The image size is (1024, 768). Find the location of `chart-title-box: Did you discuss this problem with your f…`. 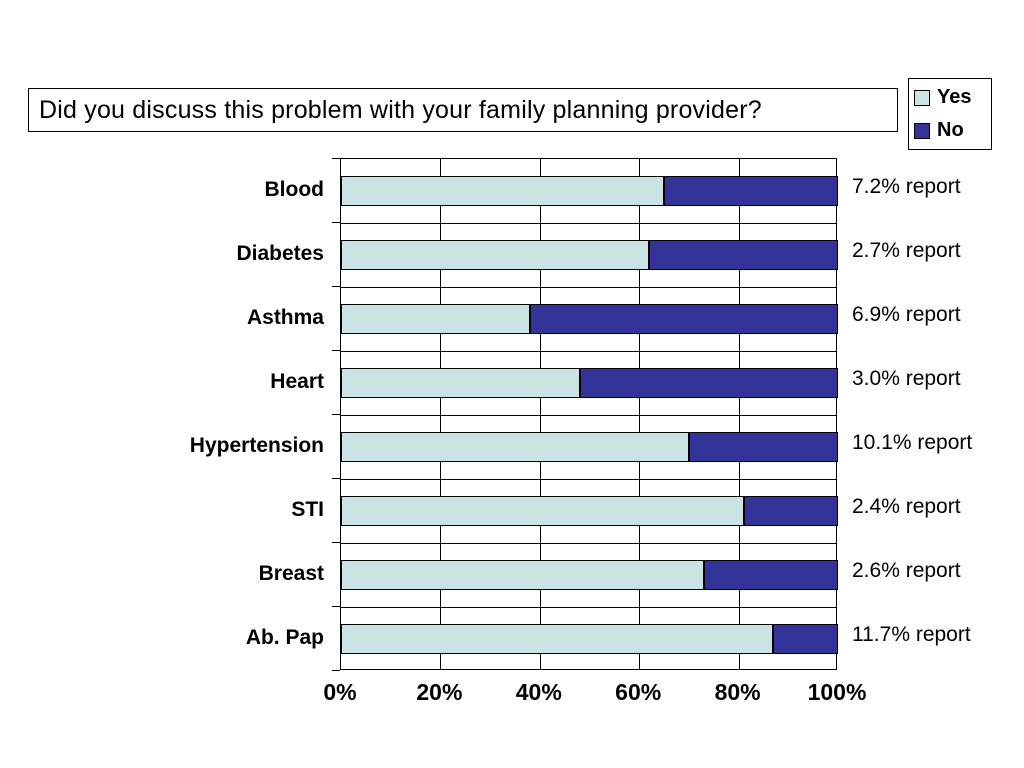

chart-title-box: Did you discuss this problem with your f… is located at coordinates (463, 110).